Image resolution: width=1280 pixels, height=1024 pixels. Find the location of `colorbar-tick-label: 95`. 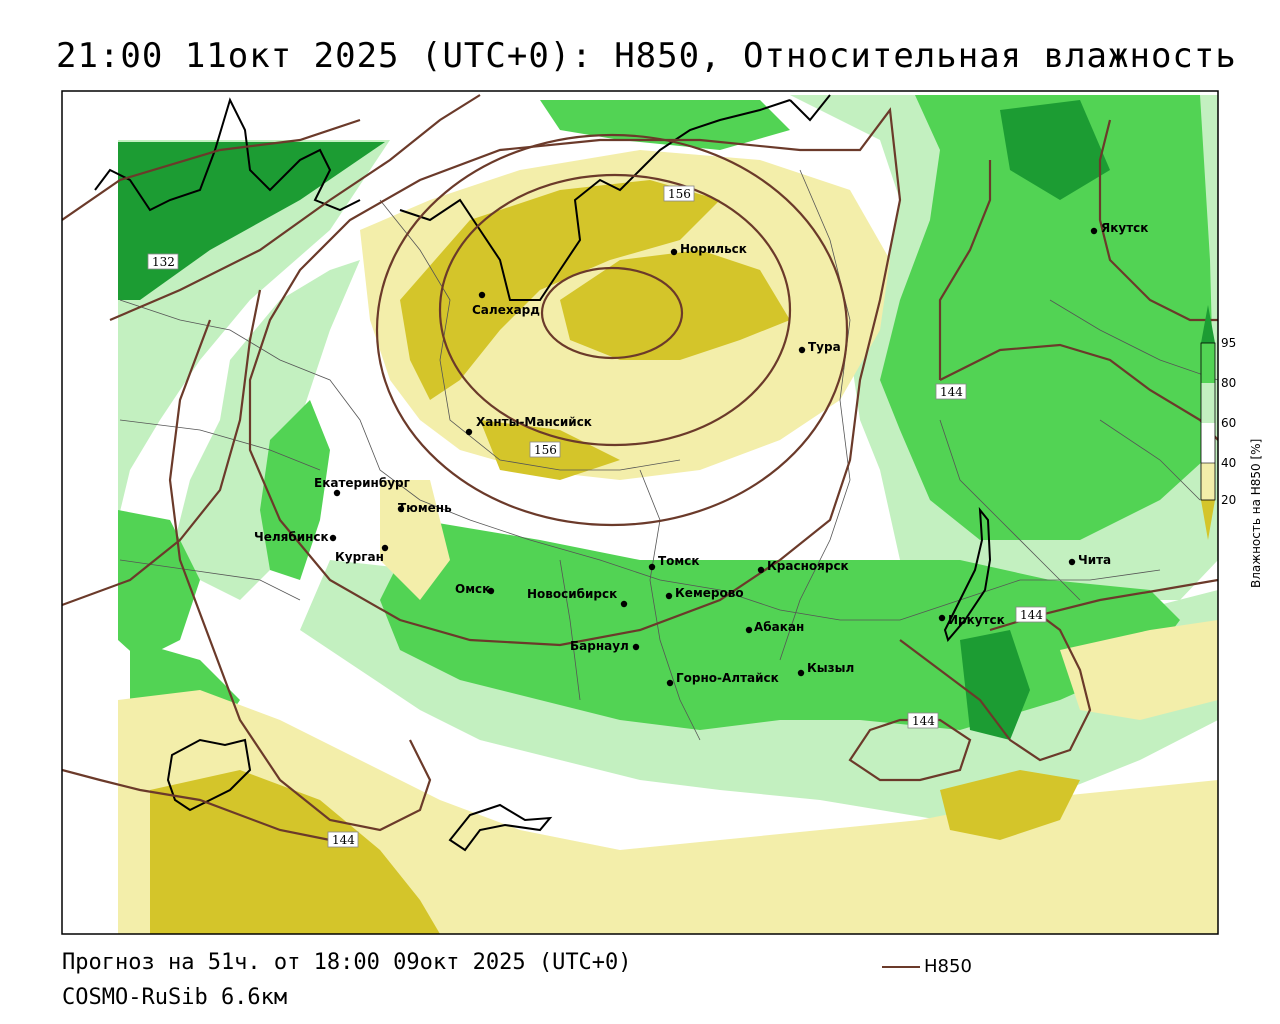

colorbar-tick-label: 95 is located at coordinates (1228, 343).